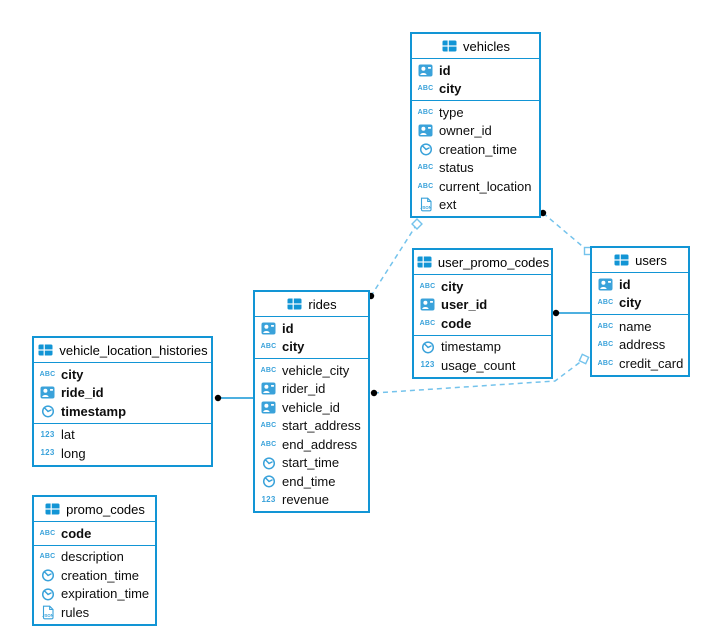  I want to click on table-name: vehicles, so click(486, 46).